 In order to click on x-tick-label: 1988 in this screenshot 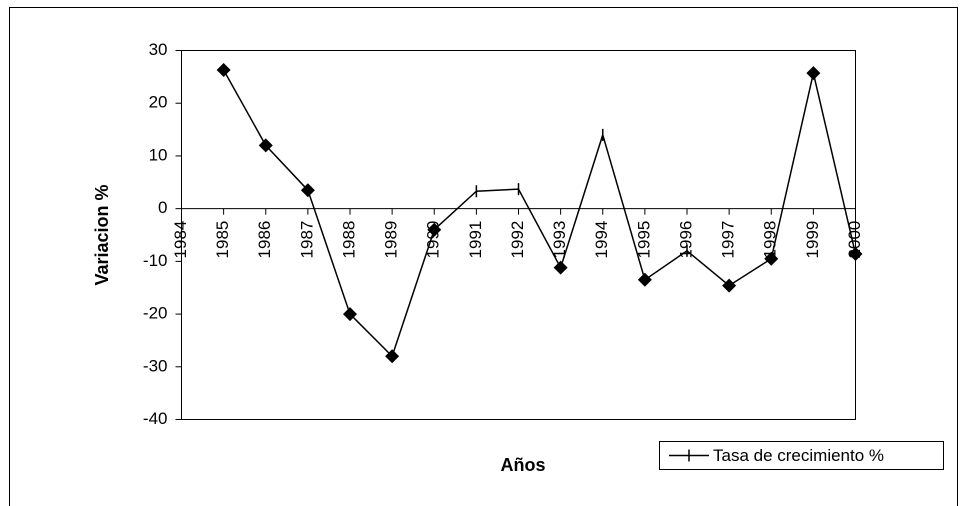, I will do `click(348, 240)`.